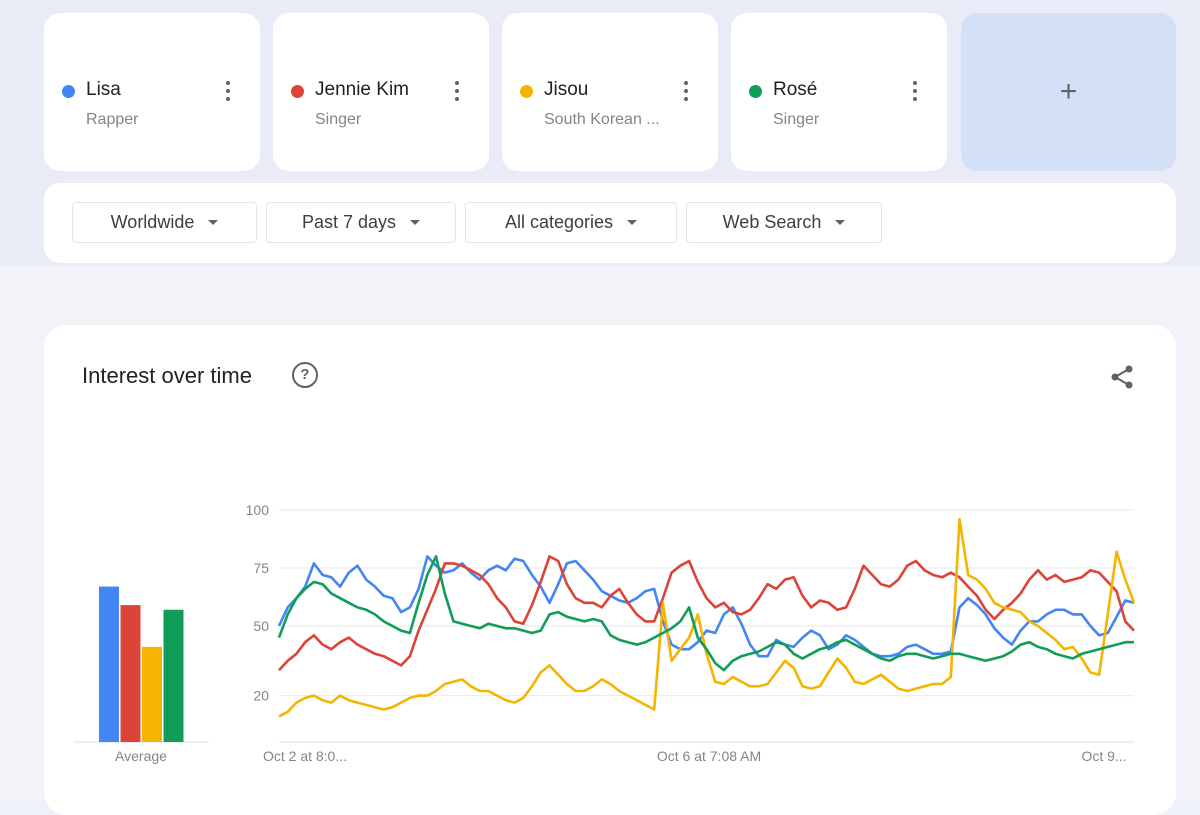  Describe the element at coordinates (261, 696) in the screenshot. I see `y-tick-label: 20` at that location.